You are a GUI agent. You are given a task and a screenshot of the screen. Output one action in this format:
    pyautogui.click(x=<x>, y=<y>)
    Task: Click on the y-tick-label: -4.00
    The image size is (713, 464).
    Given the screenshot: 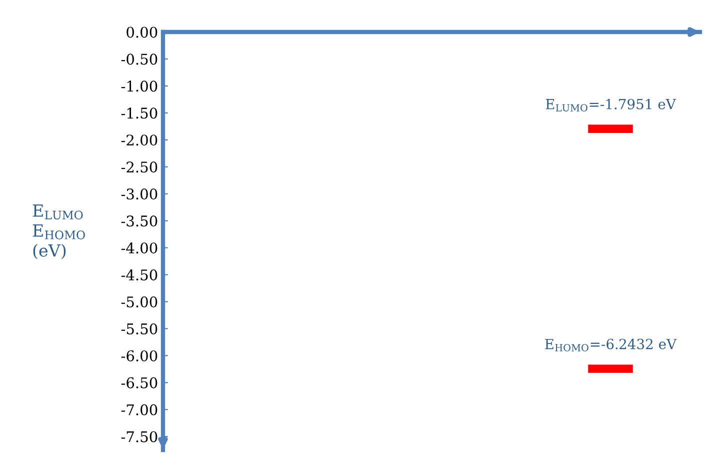 What is the action you would take?
    pyautogui.click(x=139, y=248)
    